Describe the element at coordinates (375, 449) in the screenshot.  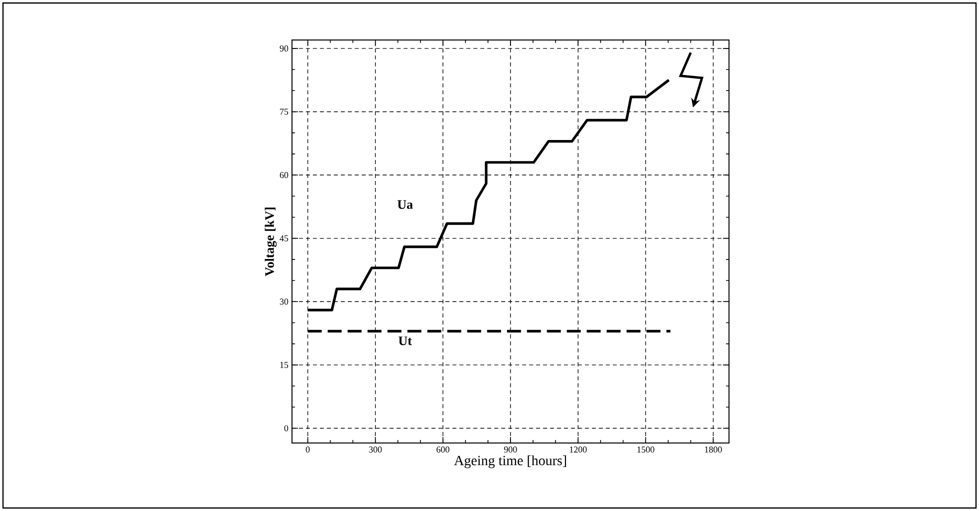
I see `x-tick-label: 300` at that location.